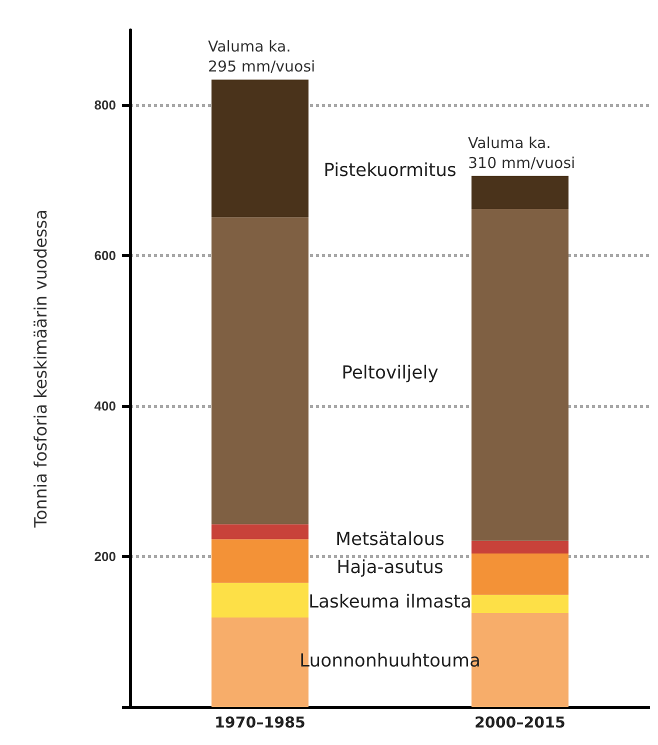  What do you see at coordinates (390, 539) in the screenshot?
I see `series-label: Metsätalous` at bounding box center [390, 539].